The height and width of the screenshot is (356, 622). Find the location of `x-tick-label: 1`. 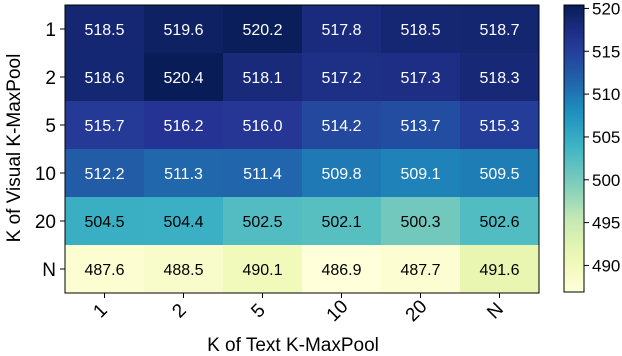

x-tick-label: 1 is located at coordinates (100, 311).